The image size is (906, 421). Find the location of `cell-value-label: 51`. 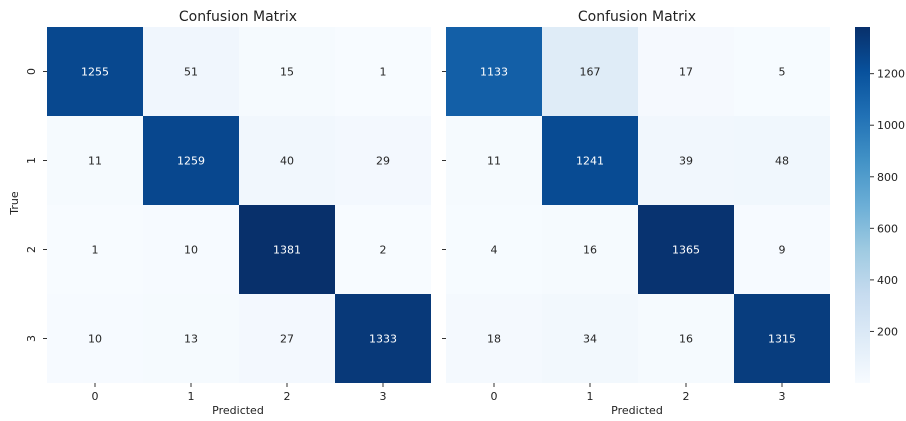

cell-value-label: 51 is located at coordinates (191, 72).